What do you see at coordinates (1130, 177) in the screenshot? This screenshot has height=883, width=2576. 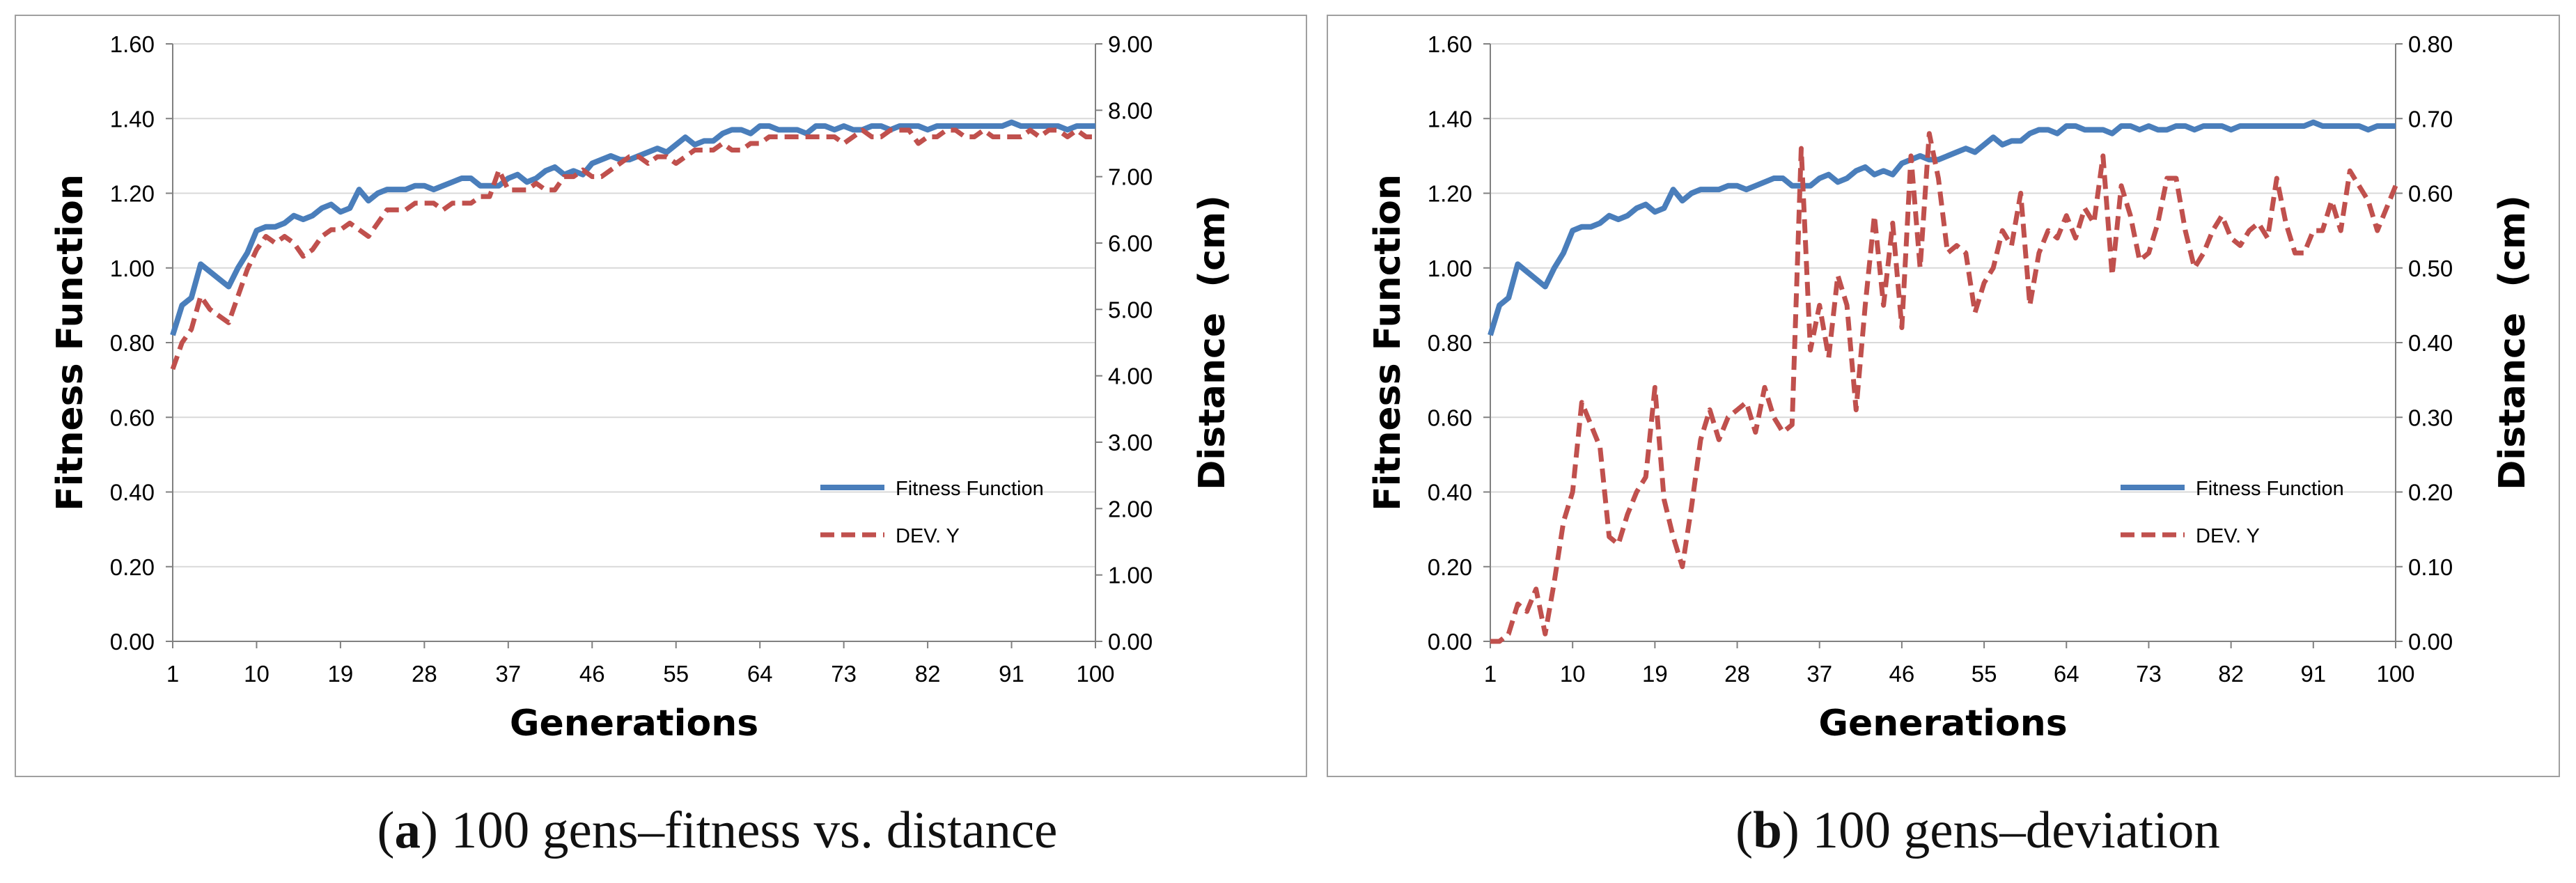 I see `y2-tick-label: 7.00` at bounding box center [1130, 177].